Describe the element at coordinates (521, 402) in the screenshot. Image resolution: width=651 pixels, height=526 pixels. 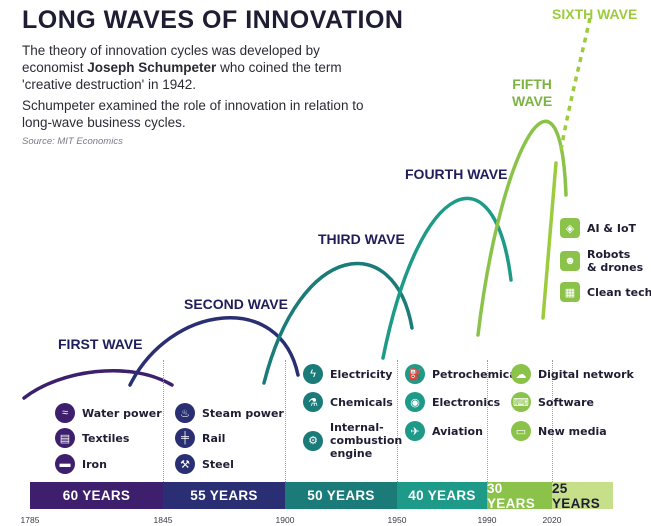
I see `software-icon: ⌨` at that location.